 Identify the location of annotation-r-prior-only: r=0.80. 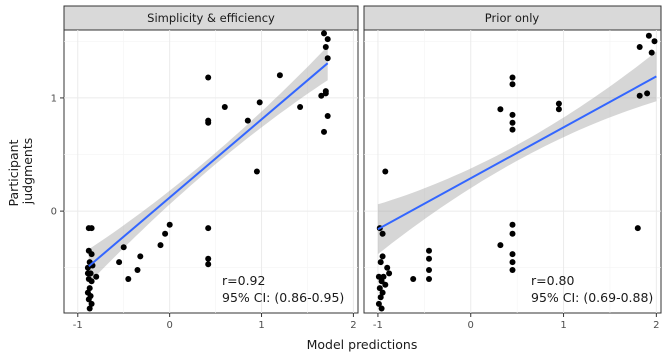
(552, 280).